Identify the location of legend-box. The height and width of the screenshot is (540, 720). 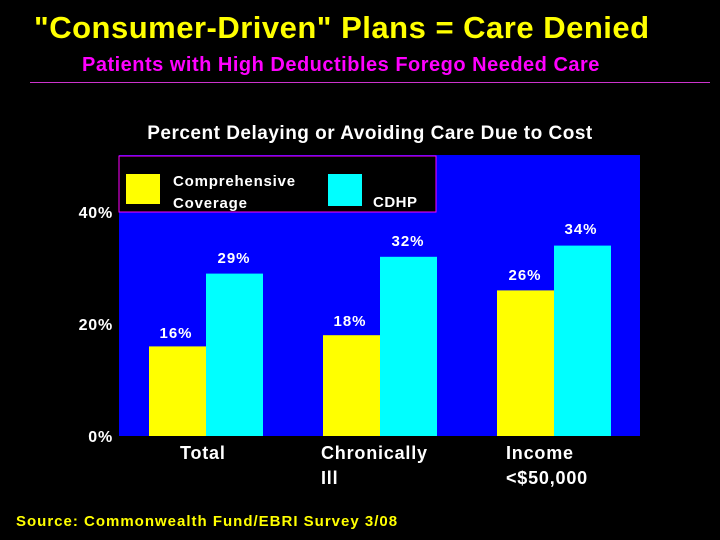
(277, 184).